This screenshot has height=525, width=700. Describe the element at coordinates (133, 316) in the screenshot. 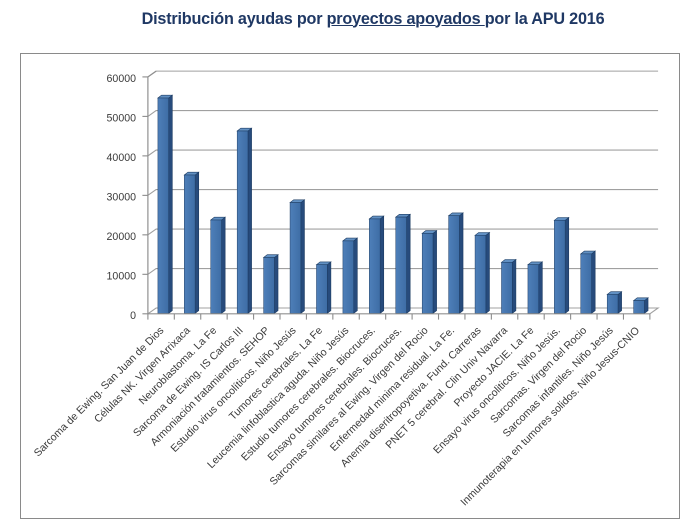

I see `svg-text: 0` at that location.